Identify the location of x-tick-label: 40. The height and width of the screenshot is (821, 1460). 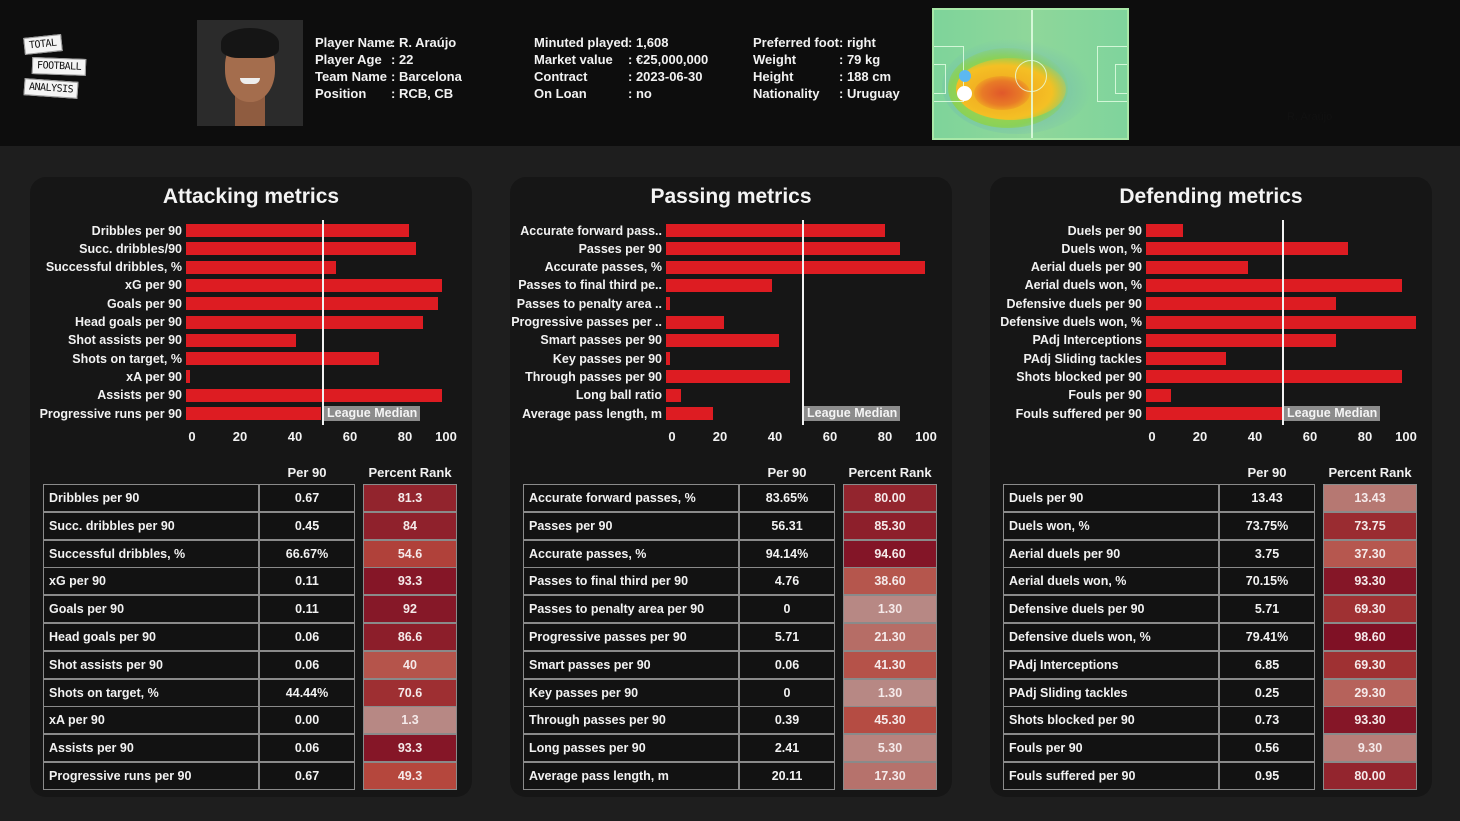
(295, 436).